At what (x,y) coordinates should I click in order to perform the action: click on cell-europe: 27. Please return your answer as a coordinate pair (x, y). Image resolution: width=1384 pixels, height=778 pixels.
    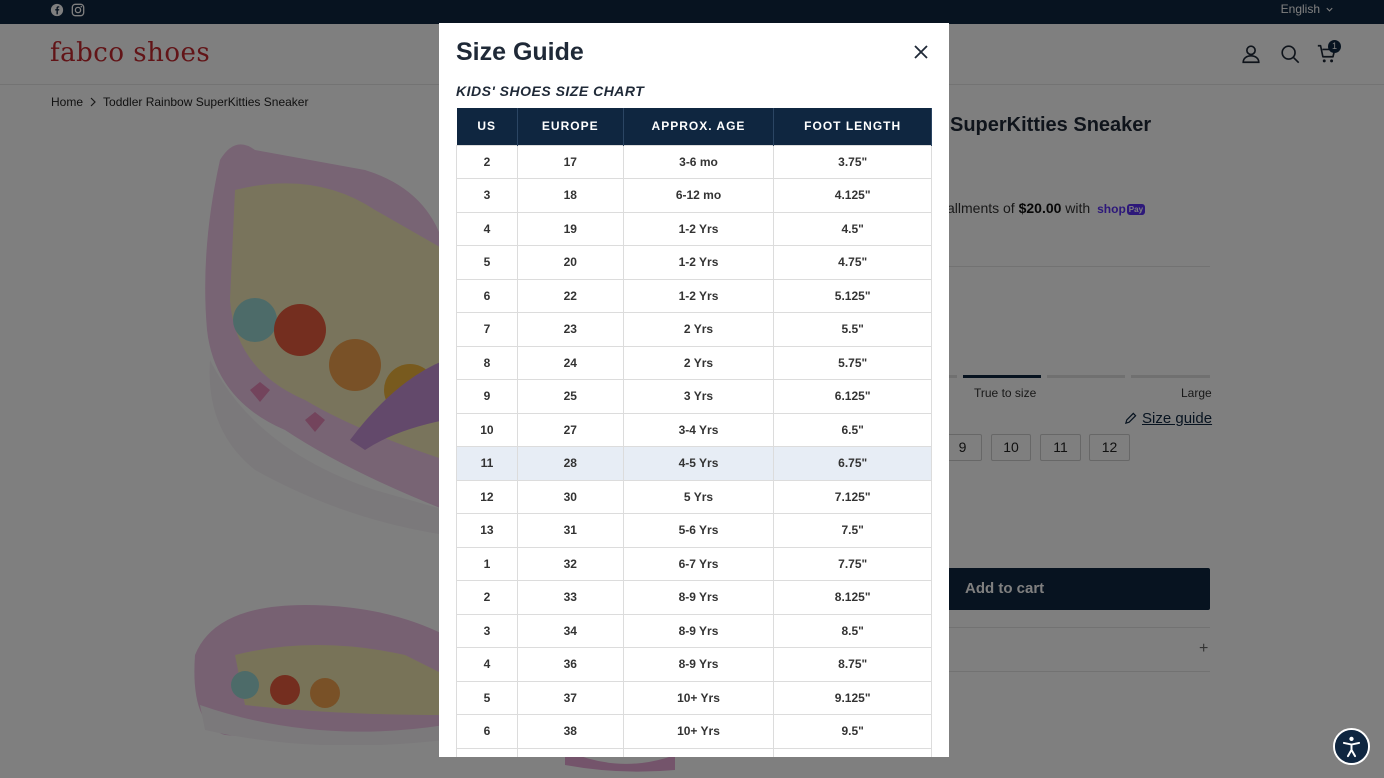
    Looking at the image, I should click on (570, 429).